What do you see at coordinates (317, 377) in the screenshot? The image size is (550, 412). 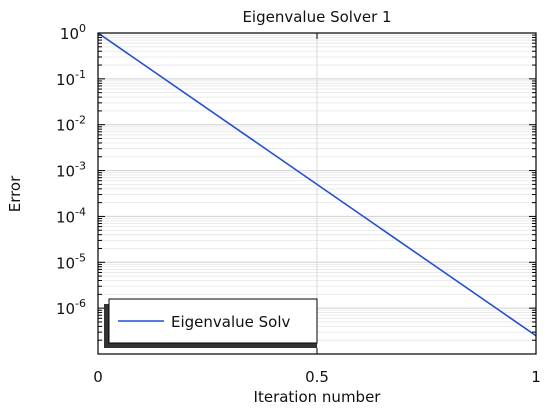 I see `x-tick-label: 0.5` at bounding box center [317, 377].